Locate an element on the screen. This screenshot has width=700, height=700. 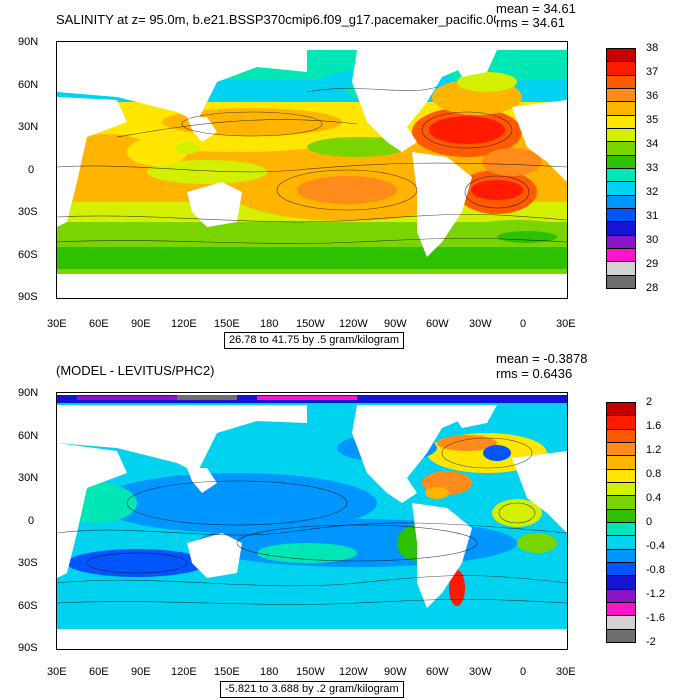
contour-range-box: -5.821 to 3.688 by .2 gram/kilogram is located at coordinates (312, 689).